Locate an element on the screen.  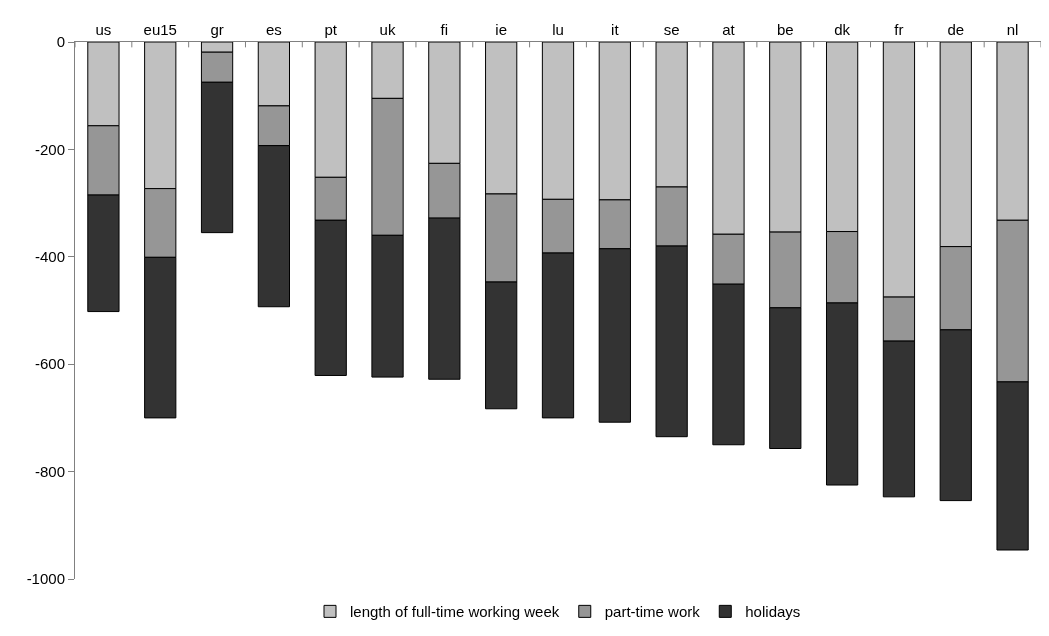
x-tick-label: pt is located at coordinates (331, 29).